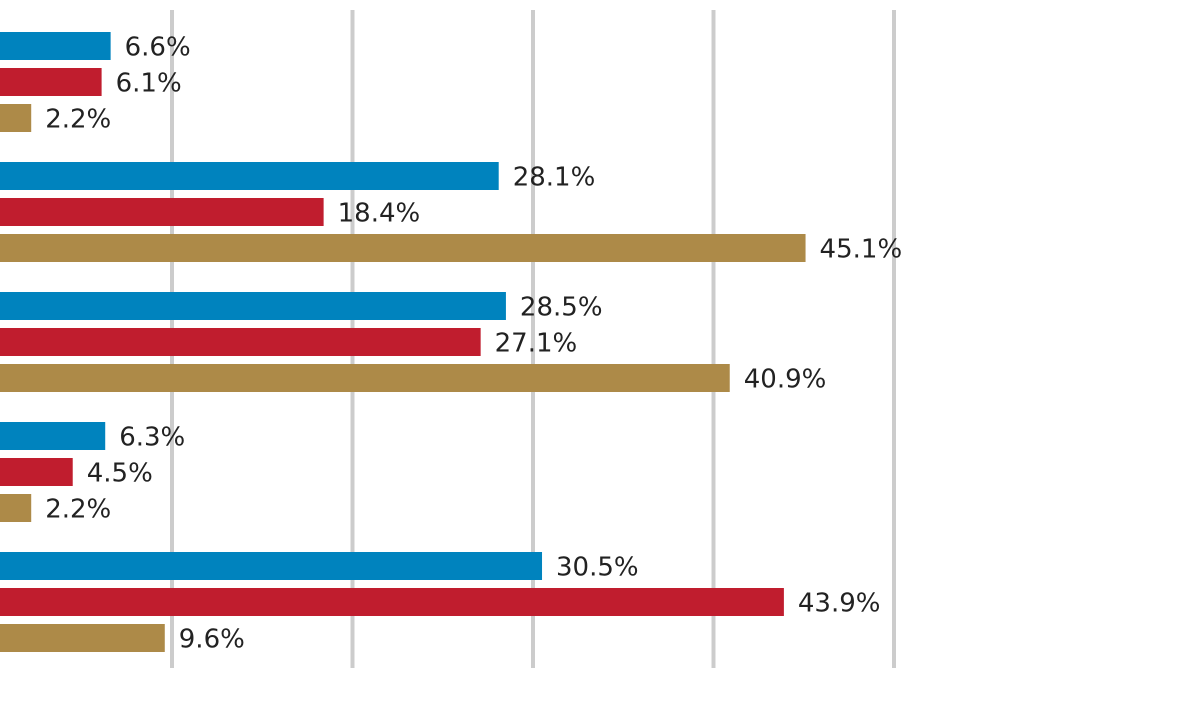 This screenshot has height=720, width=1183. What do you see at coordinates (271, 566) in the screenshot?
I see `bar-group5-series1` at bounding box center [271, 566].